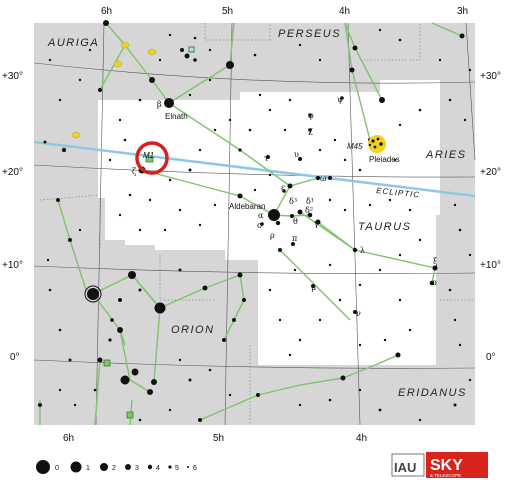 Image resolution: width=509 pixels, height=480 pixels. I want to click on legend-label-mag2: 2, so click(114, 468).